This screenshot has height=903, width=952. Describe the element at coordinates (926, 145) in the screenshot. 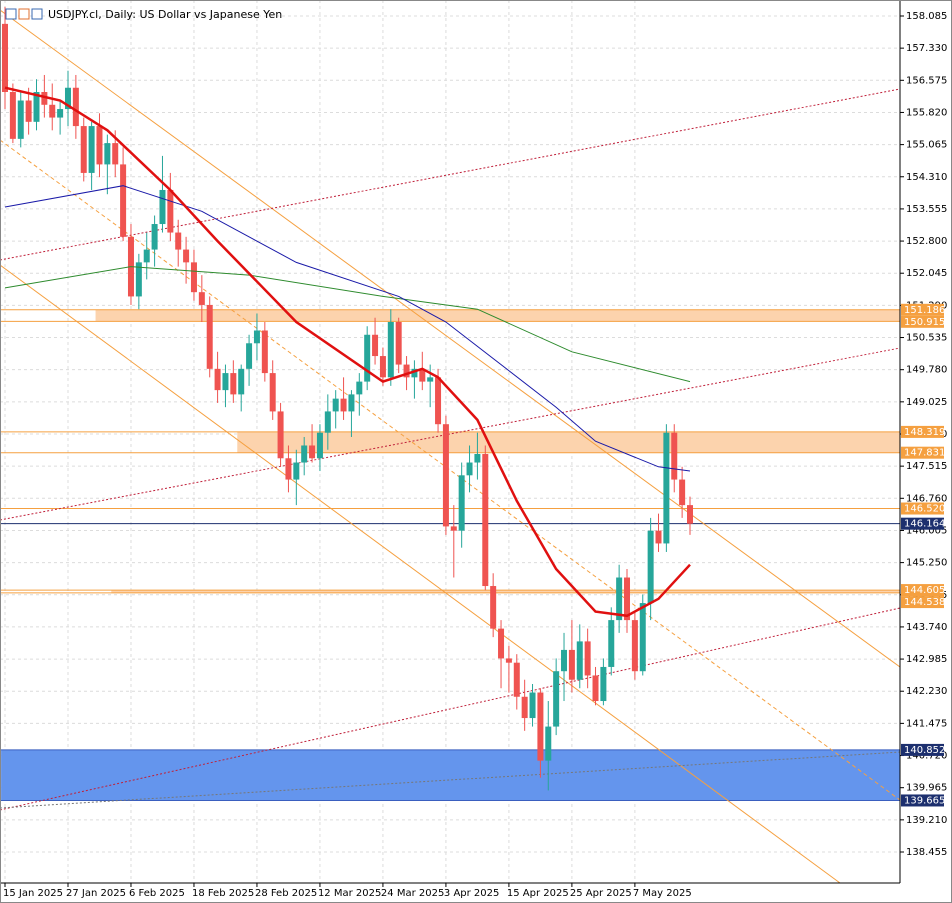

I see `y-tick-label: 155.065` at that location.